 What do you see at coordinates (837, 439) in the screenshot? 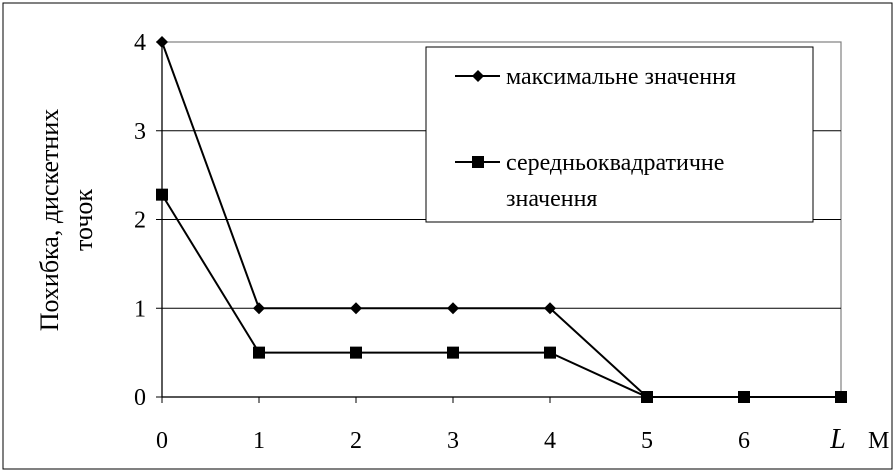
I see `x-axis-variable-label: L` at bounding box center [837, 439].